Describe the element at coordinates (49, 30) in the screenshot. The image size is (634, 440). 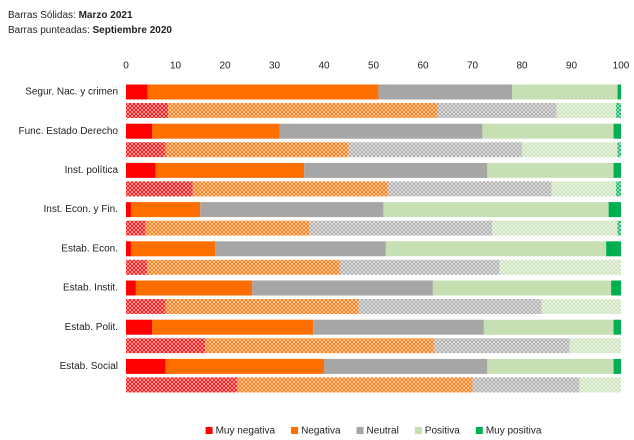
I see `dotted-label: Barras punteadas:` at that location.